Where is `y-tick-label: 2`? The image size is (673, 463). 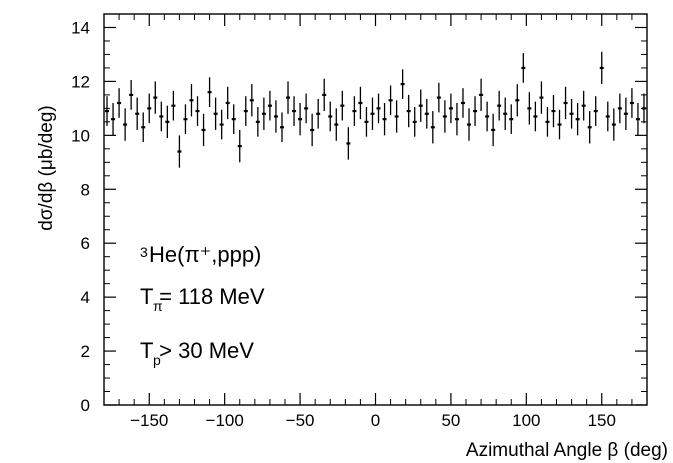
y-tick-label: 2 is located at coordinates (85, 351).